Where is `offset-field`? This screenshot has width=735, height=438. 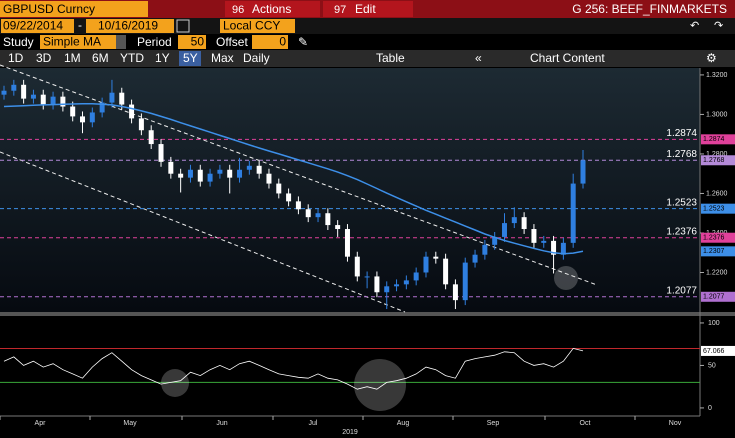
offset-field is located at coordinates (270, 42).